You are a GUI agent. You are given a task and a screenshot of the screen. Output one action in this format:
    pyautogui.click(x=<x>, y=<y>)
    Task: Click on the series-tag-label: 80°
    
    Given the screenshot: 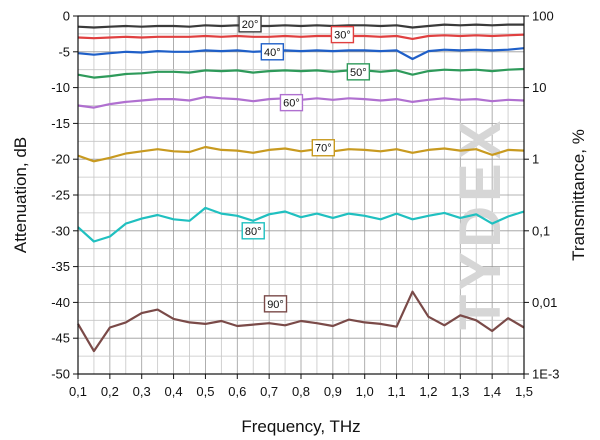 What is the action you would take?
    pyautogui.click(x=253, y=232)
    